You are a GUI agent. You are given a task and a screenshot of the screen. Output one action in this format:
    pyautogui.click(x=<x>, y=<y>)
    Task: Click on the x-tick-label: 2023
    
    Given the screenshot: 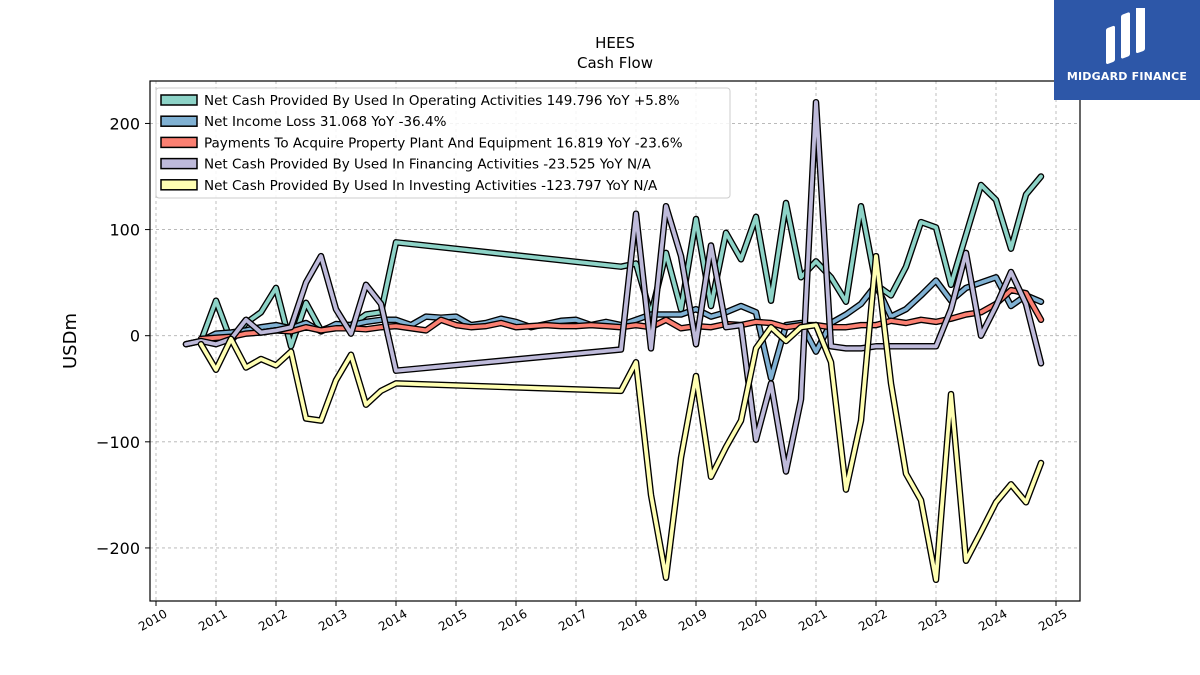 What is the action you would take?
    pyautogui.click(x=932, y=619)
    